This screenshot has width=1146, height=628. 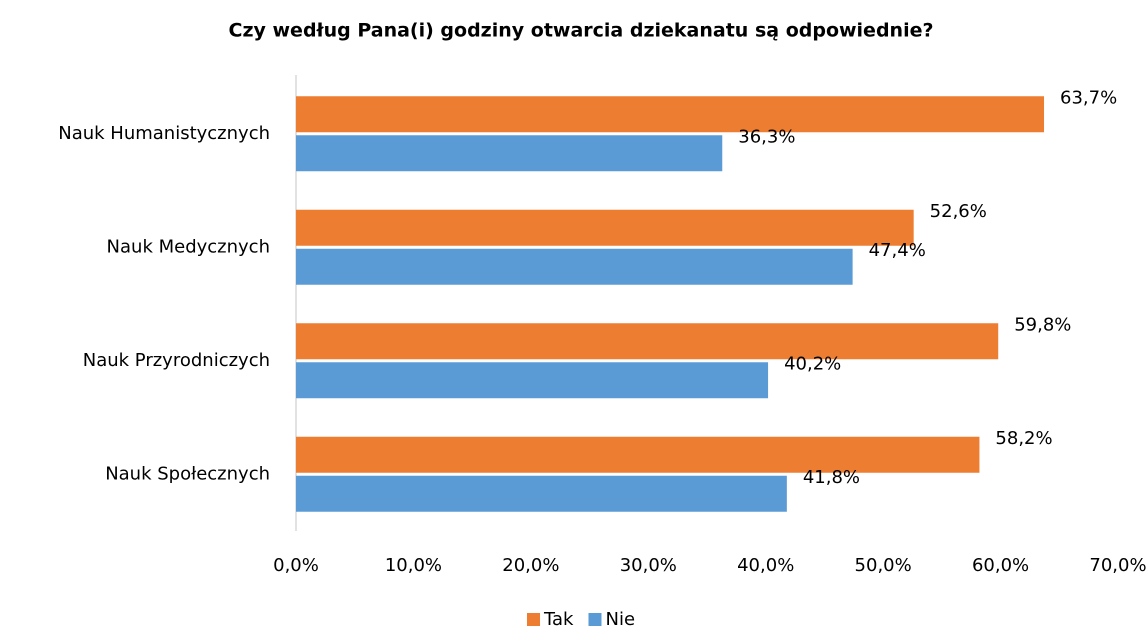 What do you see at coordinates (188, 246) in the screenshot?
I see `y-tick-label: Nauk Medycznych` at bounding box center [188, 246].